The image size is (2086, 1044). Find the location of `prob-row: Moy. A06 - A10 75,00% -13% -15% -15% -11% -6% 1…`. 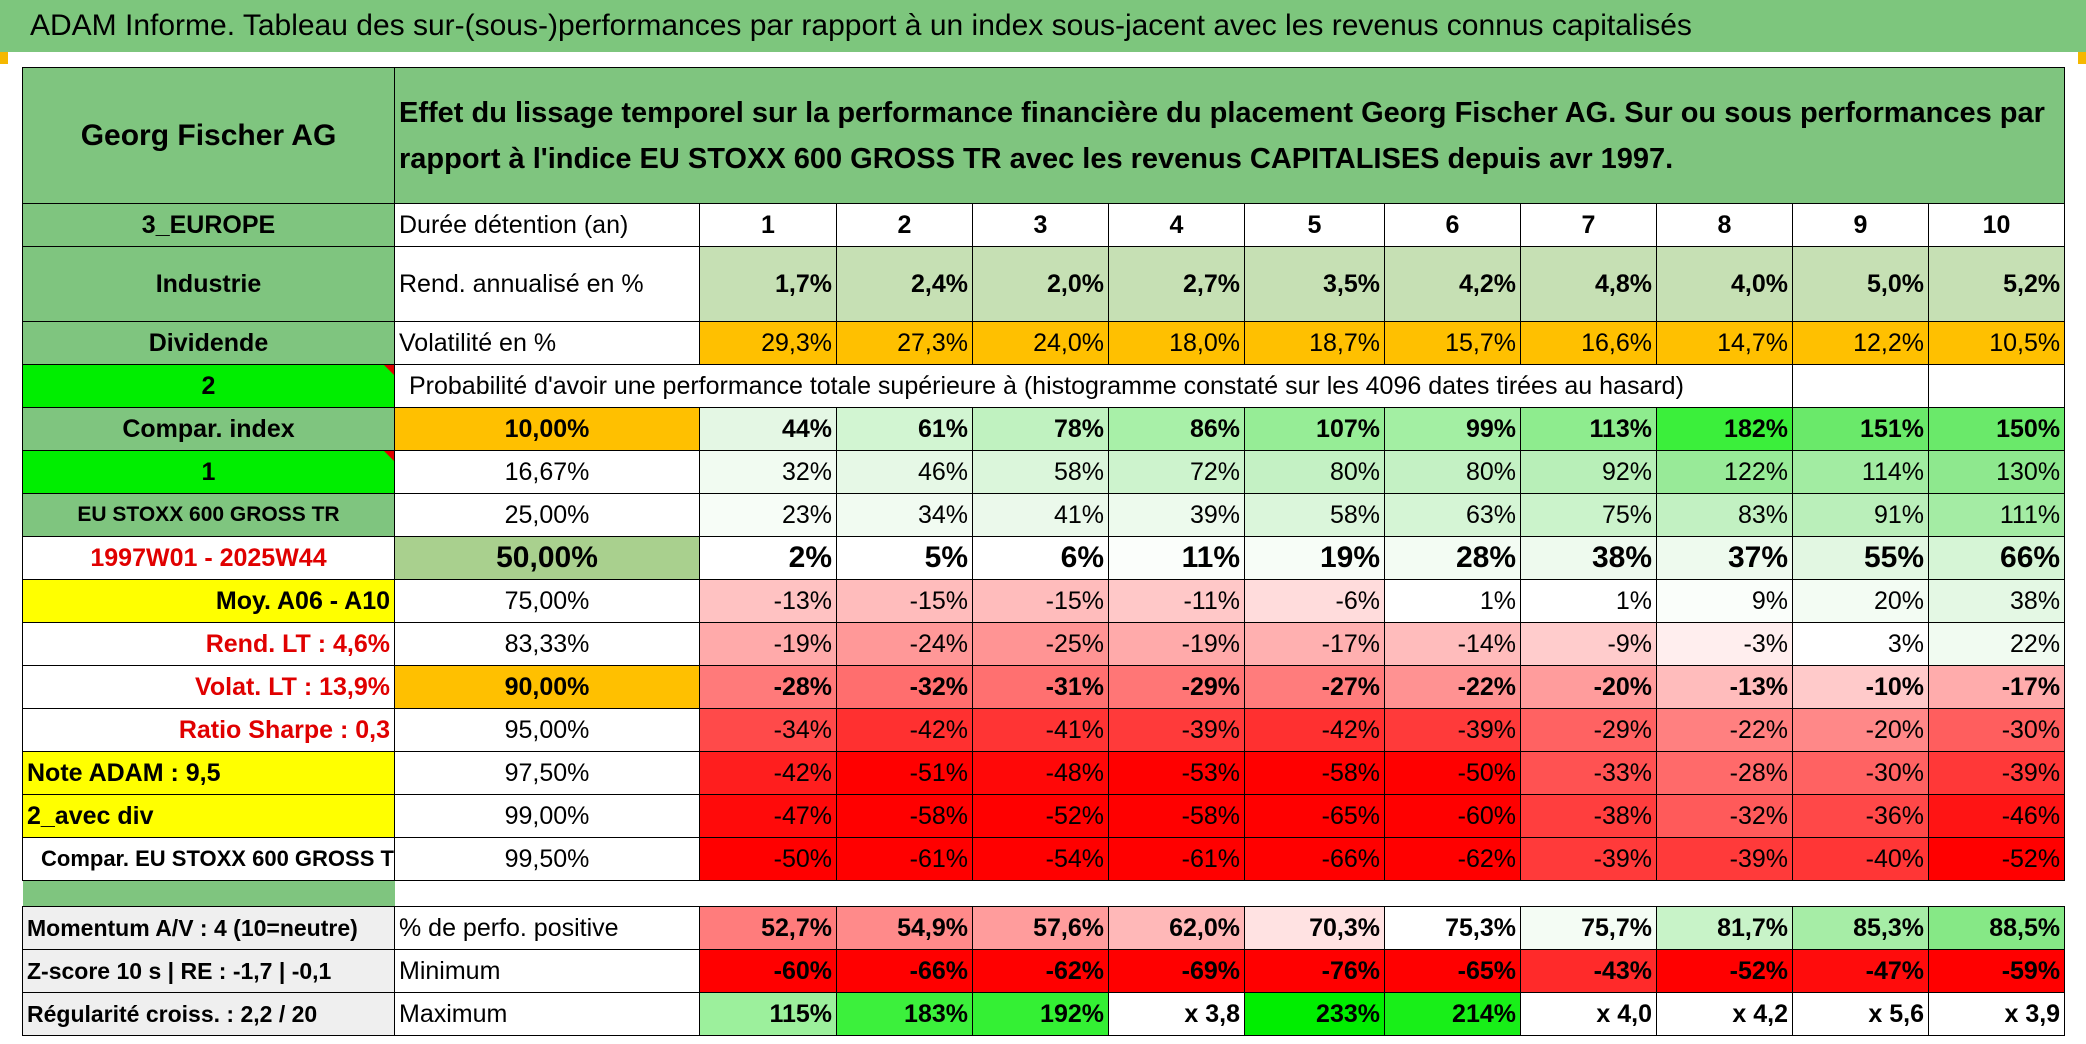

prob-row: Moy. A06 - A10 75,00% -13% -15% -15% -11% -6% 1… is located at coordinates (1044, 601).